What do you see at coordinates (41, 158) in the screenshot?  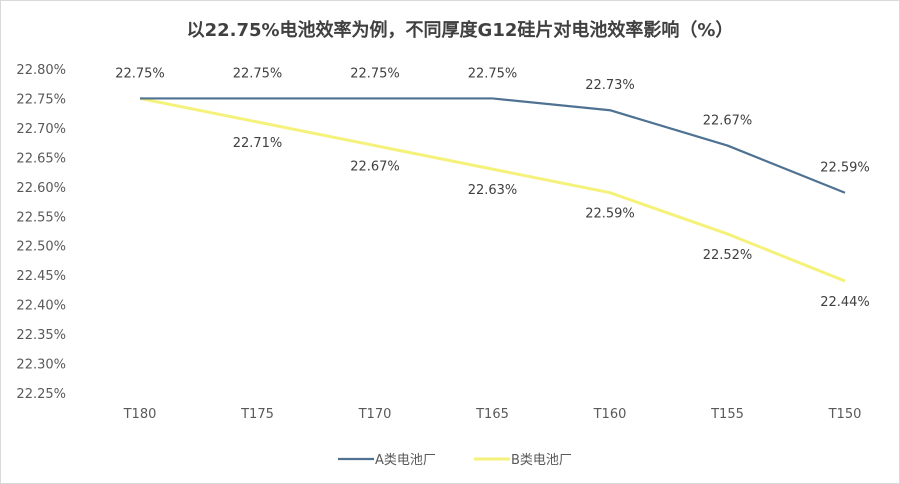 I see `y-tick-label: 22.65%` at bounding box center [41, 158].